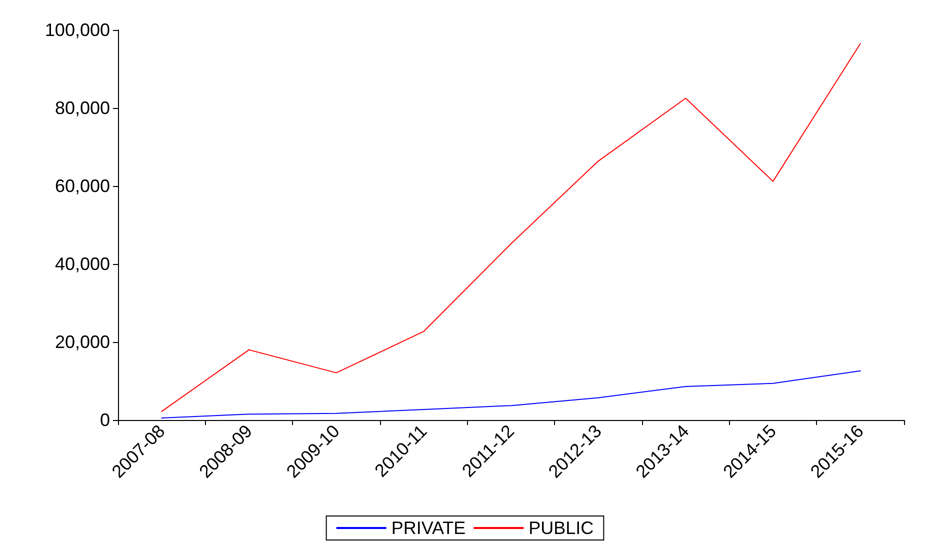  What do you see at coordinates (428, 528) in the screenshot?
I see `legend-label: PRIVATE` at bounding box center [428, 528].